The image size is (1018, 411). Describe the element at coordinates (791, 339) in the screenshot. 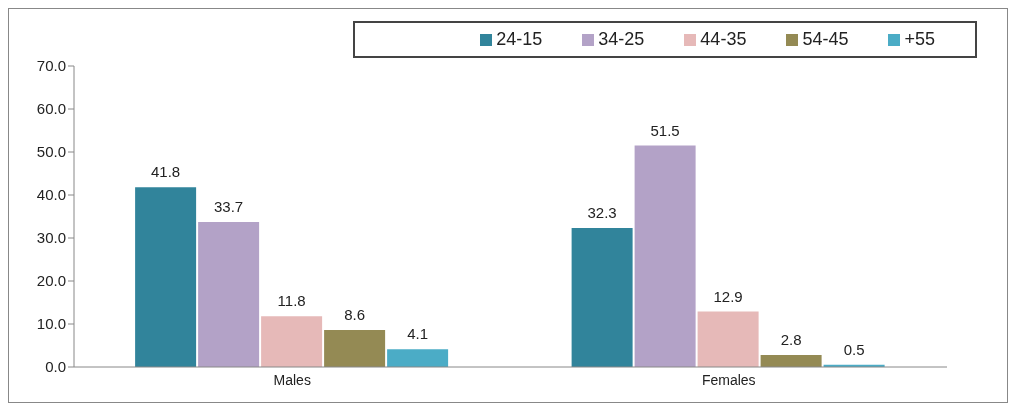

I see `data-label: 2.8` at that location.